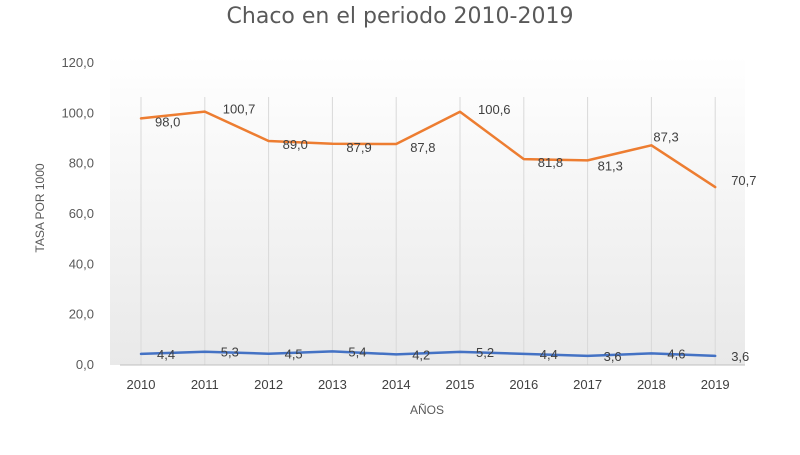 This screenshot has height=455, width=800. I want to click on data-label: 5,3, so click(230, 352).